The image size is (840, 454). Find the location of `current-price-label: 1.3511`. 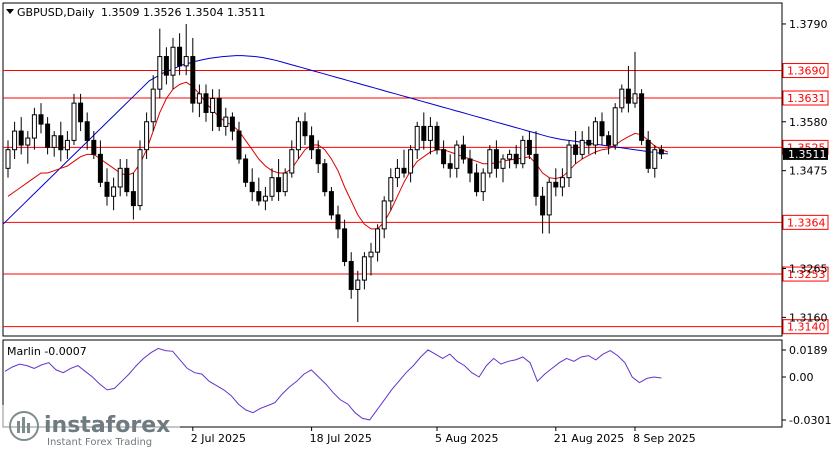

current-price-label: 1.3511 is located at coordinates (807, 154).